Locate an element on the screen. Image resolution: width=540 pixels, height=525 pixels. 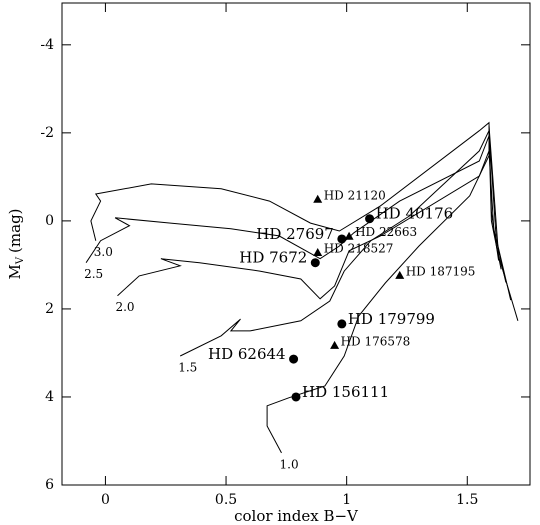
y-tick-label: 0 is located at coordinates (49, 221).